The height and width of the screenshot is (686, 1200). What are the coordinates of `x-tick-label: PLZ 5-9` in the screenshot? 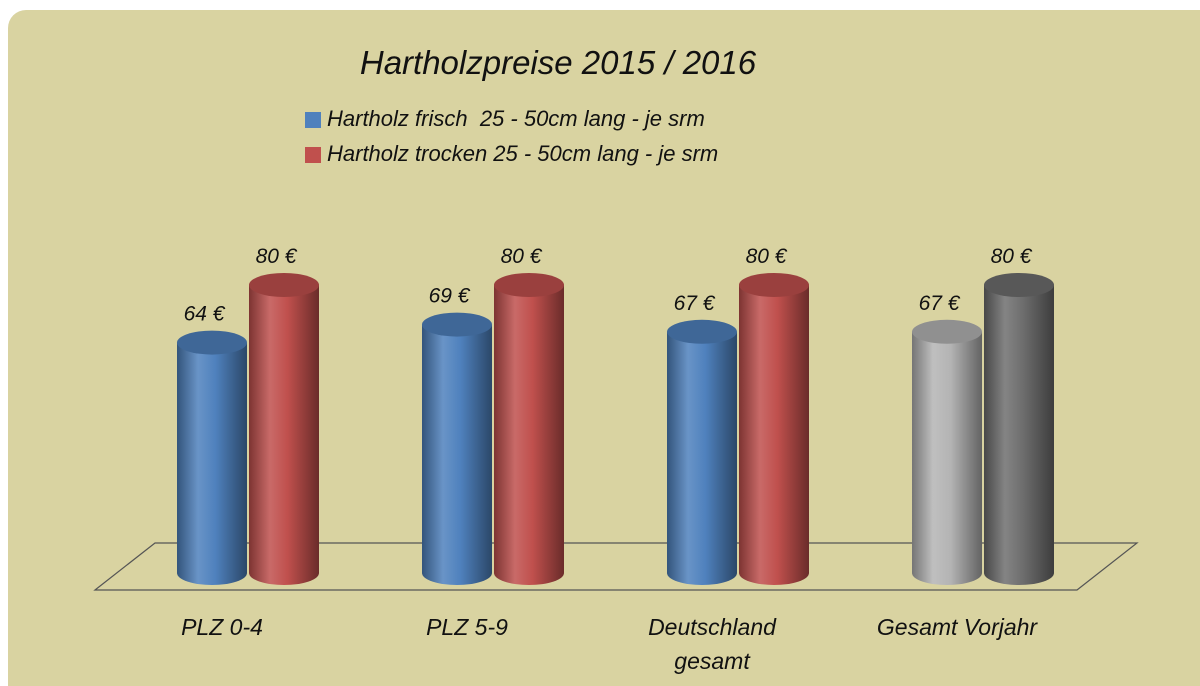 It's located at (467, 627).